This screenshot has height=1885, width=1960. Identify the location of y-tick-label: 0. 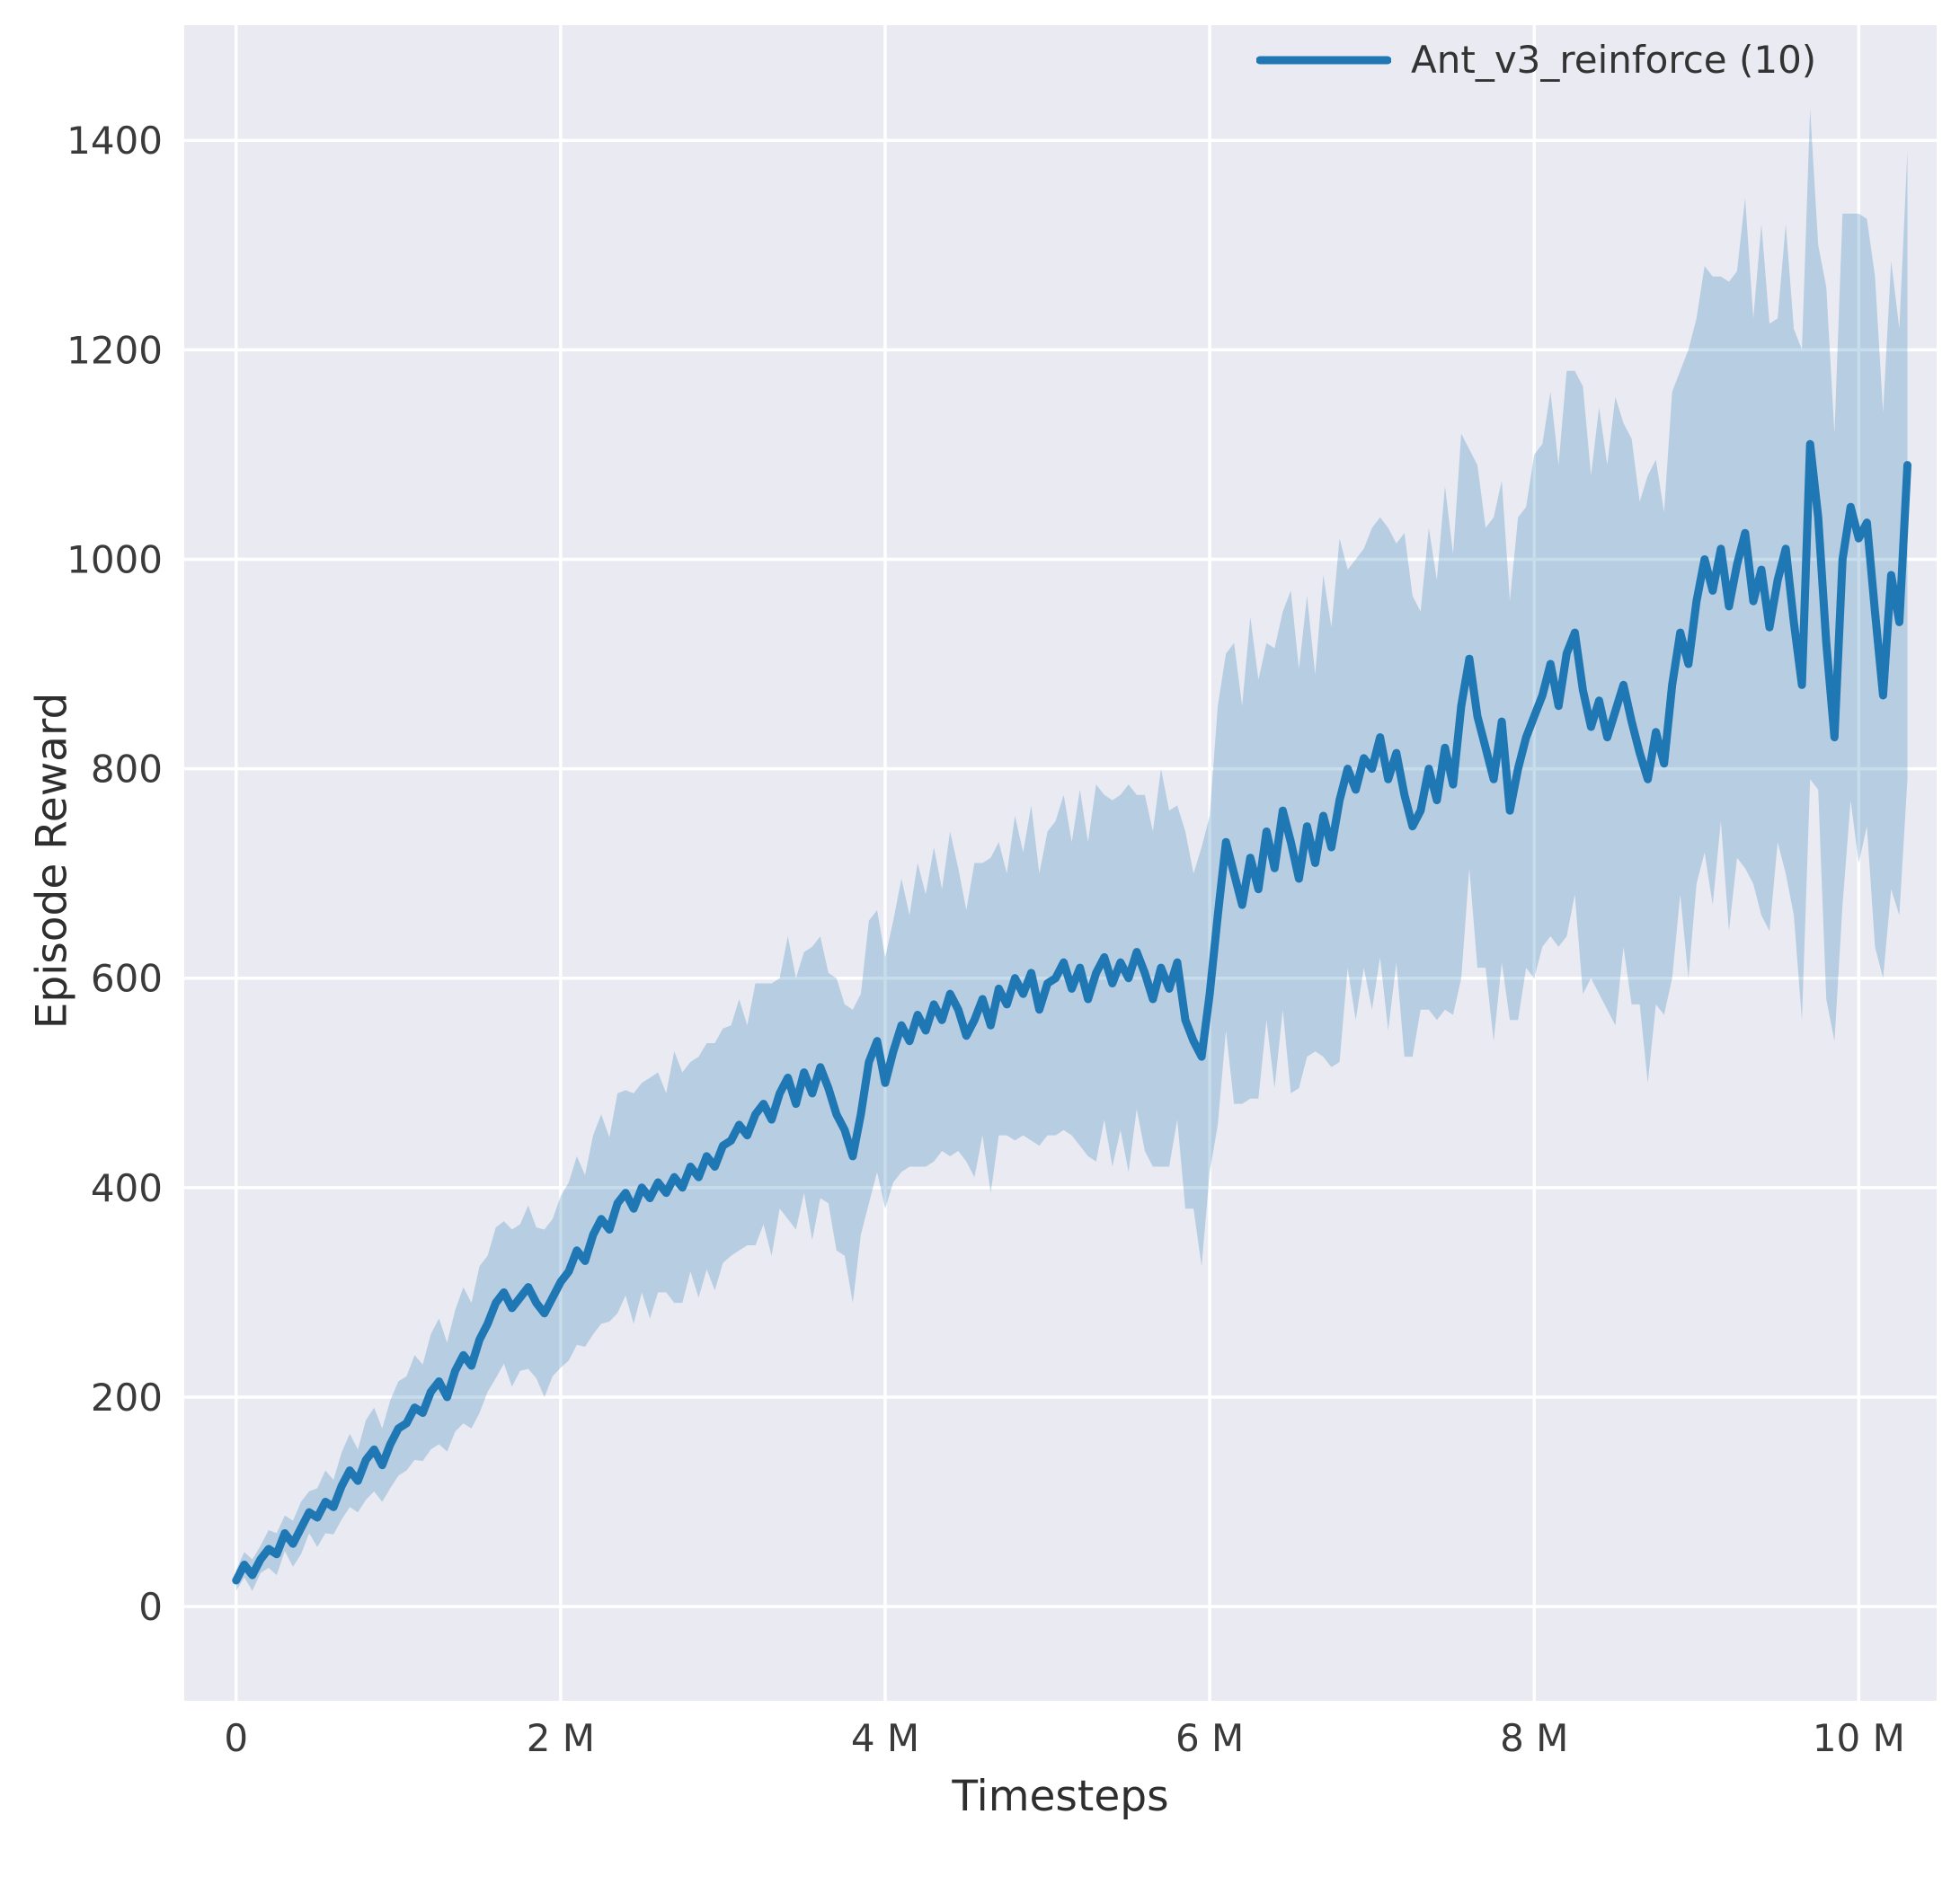
(151, 1607).